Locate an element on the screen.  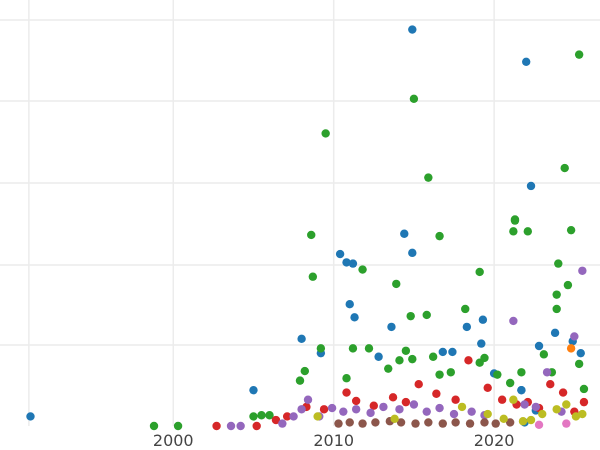
x-tick-label: 2000 is located at coordinates (173, 440).